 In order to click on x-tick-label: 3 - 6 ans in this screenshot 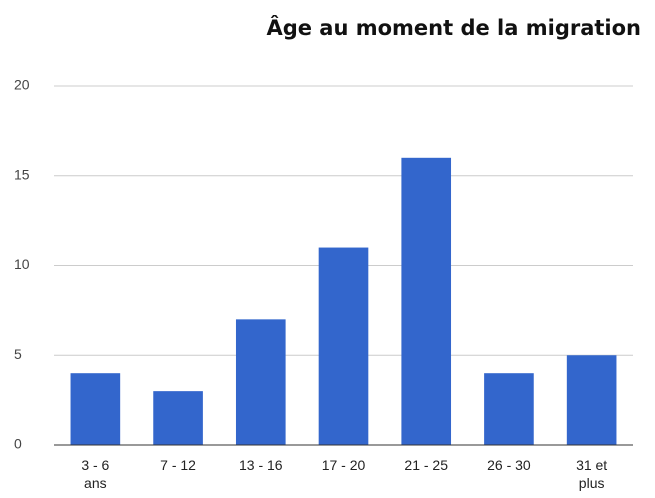, I will do `click(95, 474)`.